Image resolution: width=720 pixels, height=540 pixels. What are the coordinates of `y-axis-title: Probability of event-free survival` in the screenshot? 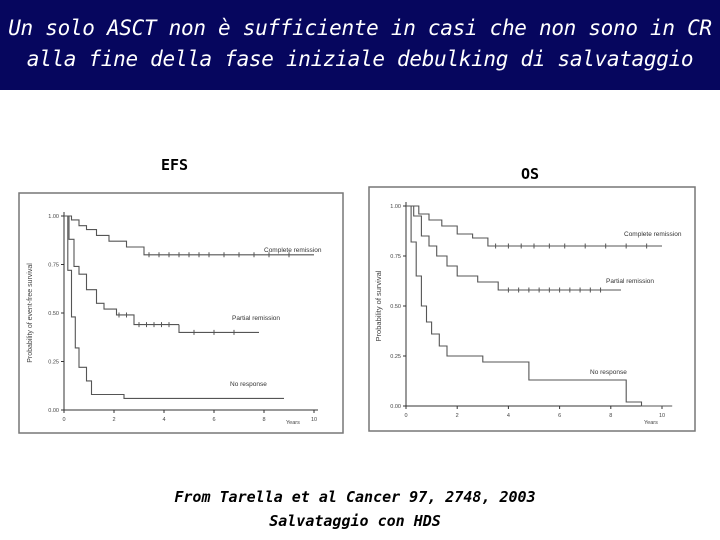 It's located at (30, 313).